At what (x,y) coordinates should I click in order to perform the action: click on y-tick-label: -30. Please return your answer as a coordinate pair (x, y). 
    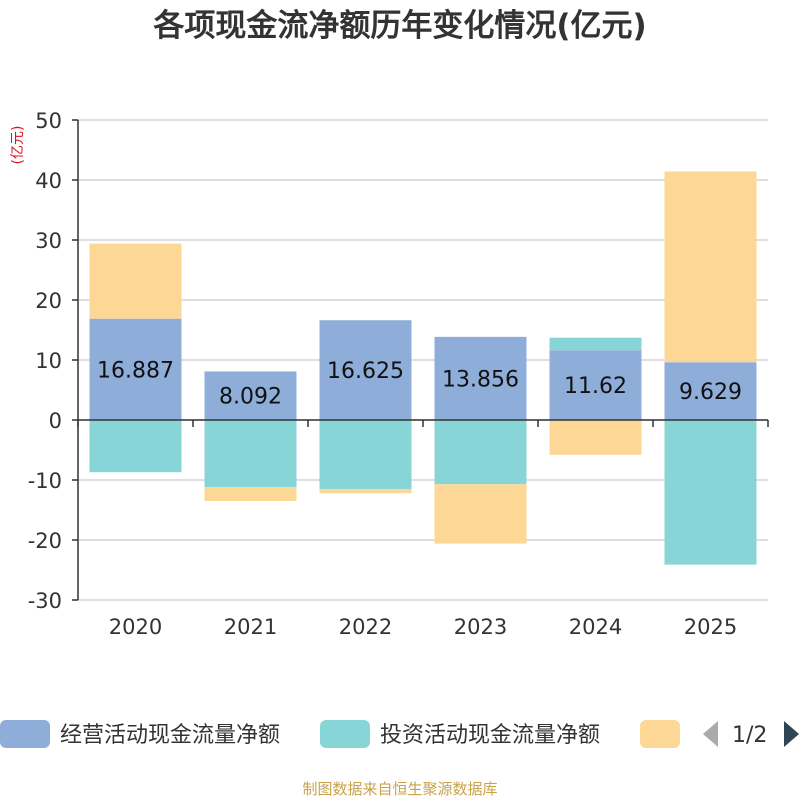
    Looking at the image, I should click on (45, 601).